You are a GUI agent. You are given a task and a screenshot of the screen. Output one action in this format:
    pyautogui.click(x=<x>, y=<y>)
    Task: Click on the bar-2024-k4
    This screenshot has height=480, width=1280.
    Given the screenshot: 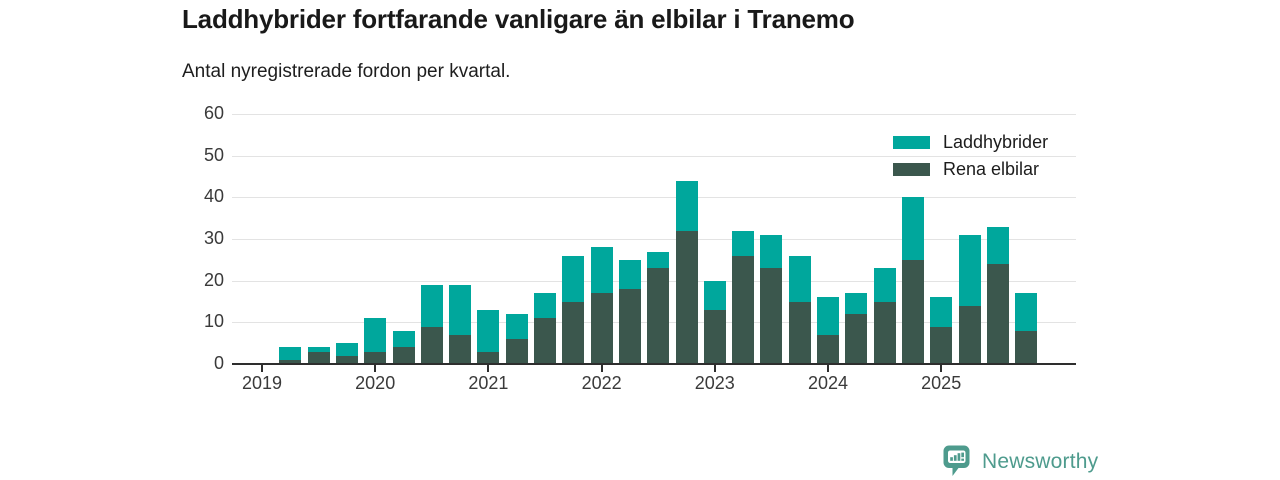 What is the action you would take?
    pyautogui.click(x=912, y=280)
    